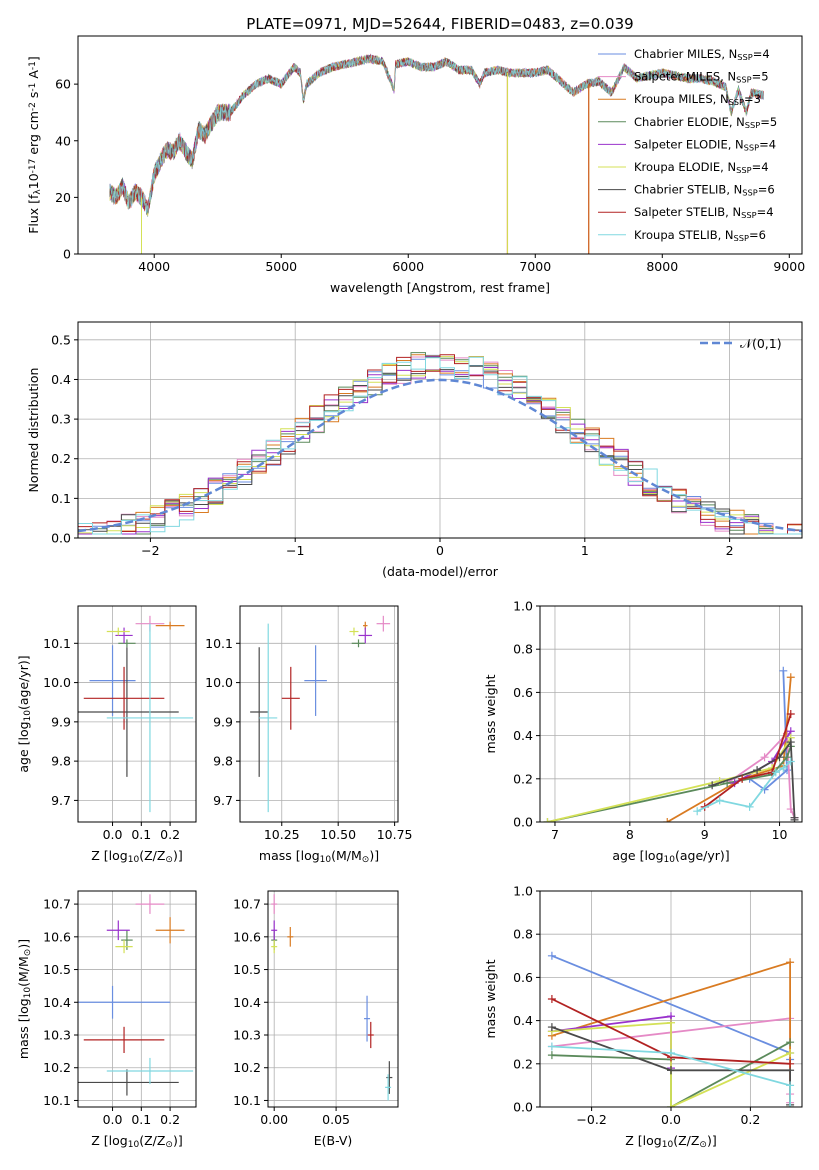 This screenshot has height=1170, width=819. I want to click on legend-label: Chabrier MILES, NSSP=4, so click(702, 54).